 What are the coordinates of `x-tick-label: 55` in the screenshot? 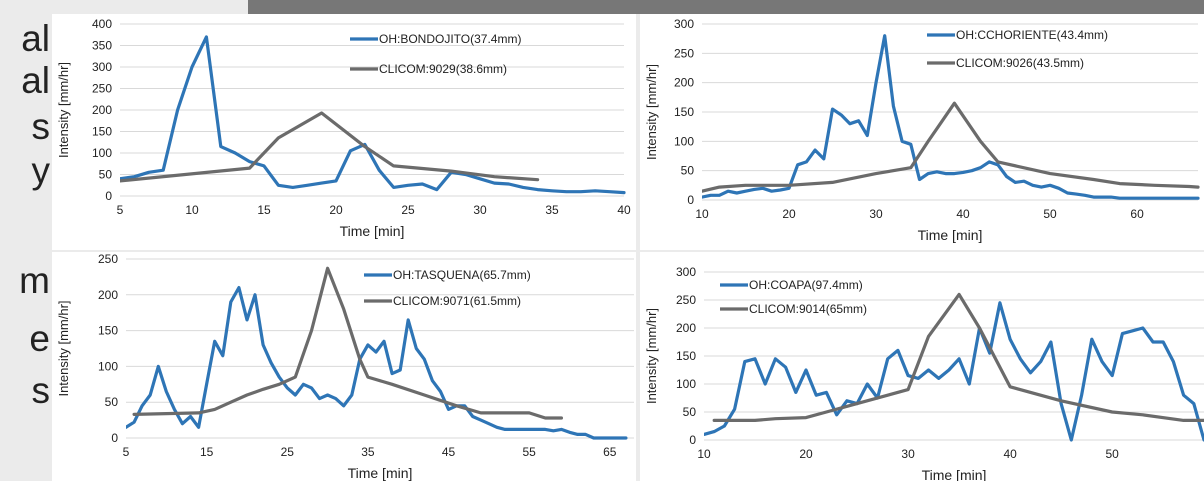 It's located at (529, 452).